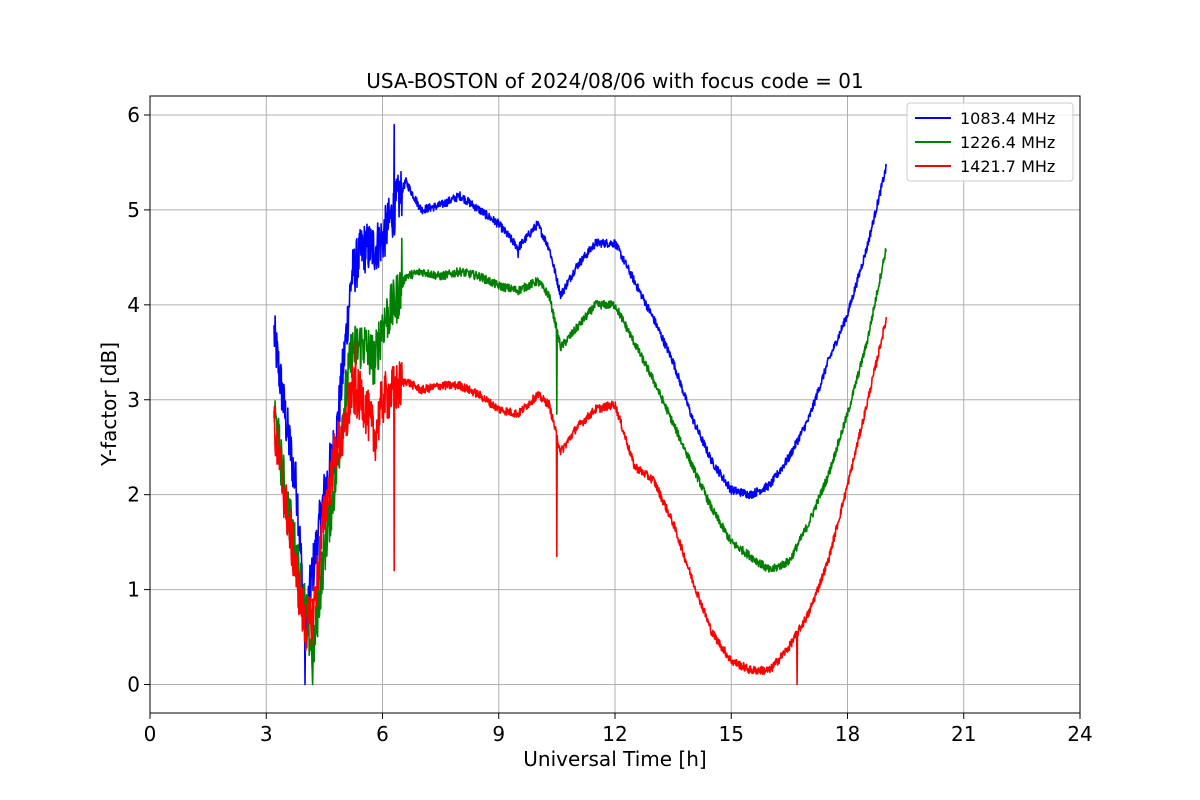 The height and width of the screenshot is (800, 1200). What do you see at coordinates (133, 400) in the screenshot?
I see `y-tick-label: 3` at bounding box center [133, 400].